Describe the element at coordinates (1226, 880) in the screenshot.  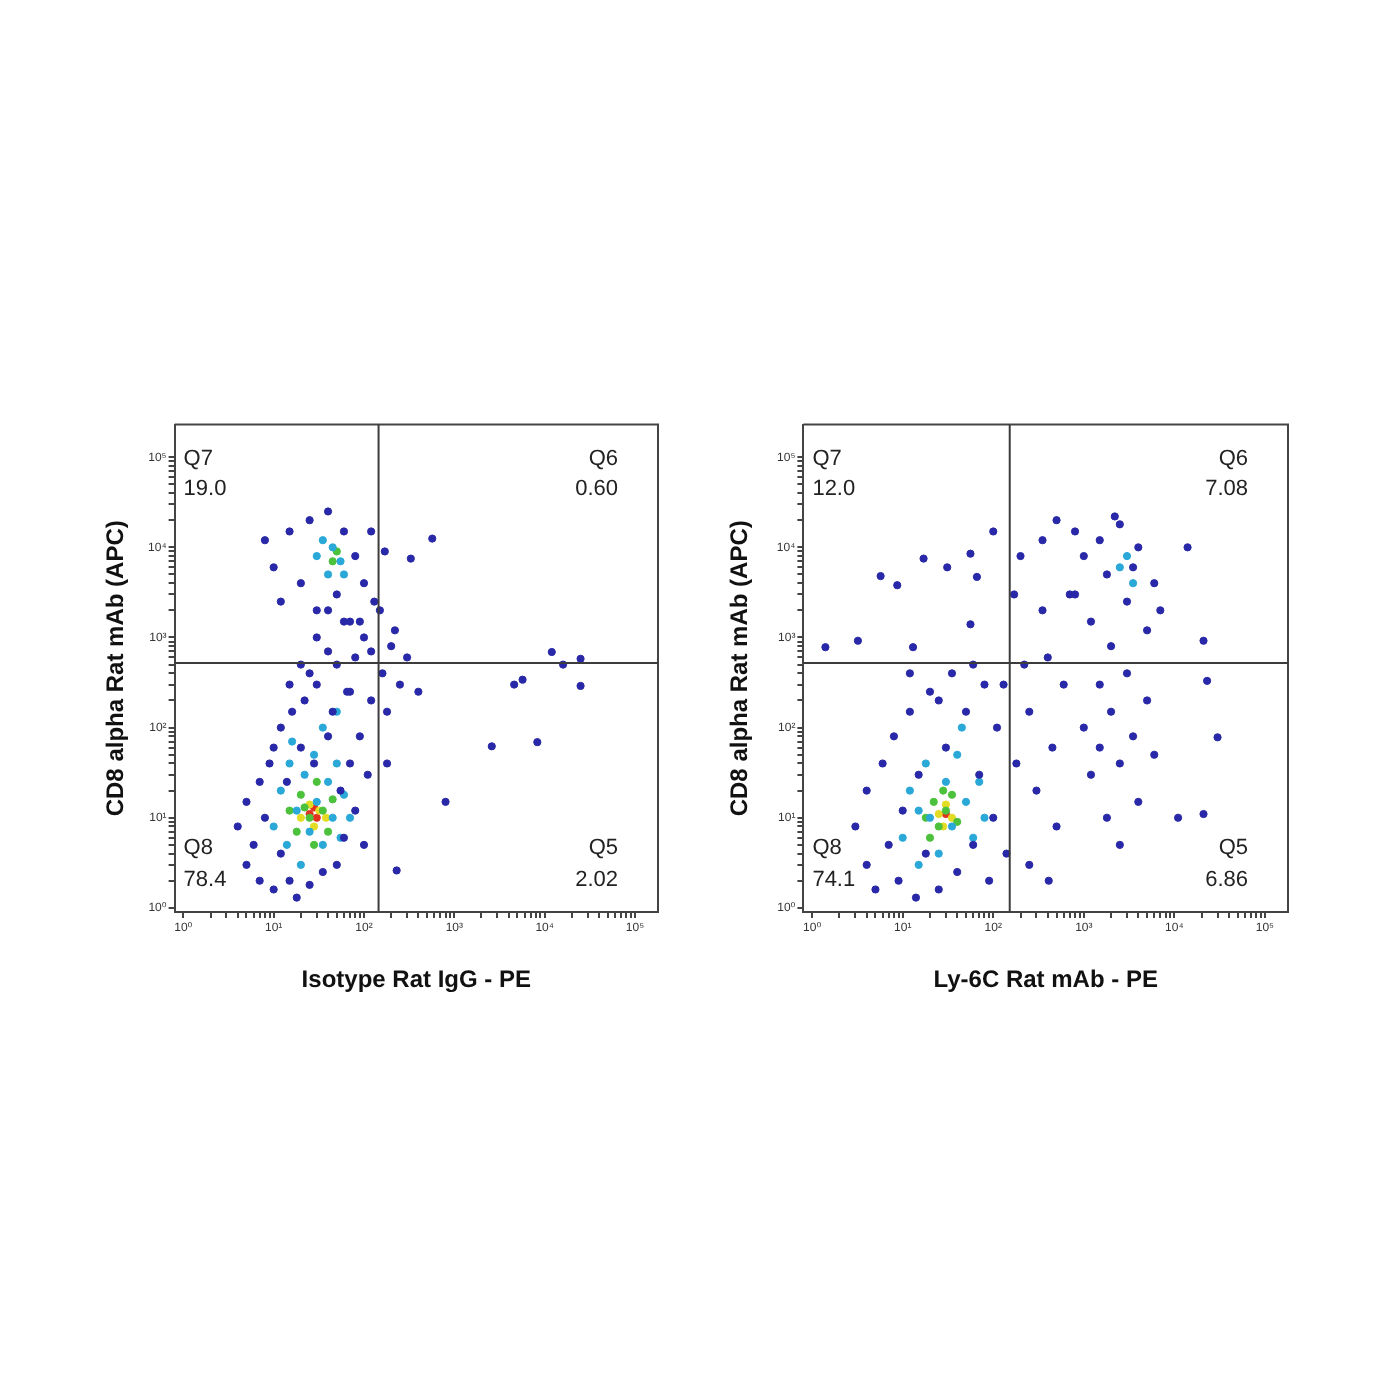
I see `annotation: 6.86` at that location.